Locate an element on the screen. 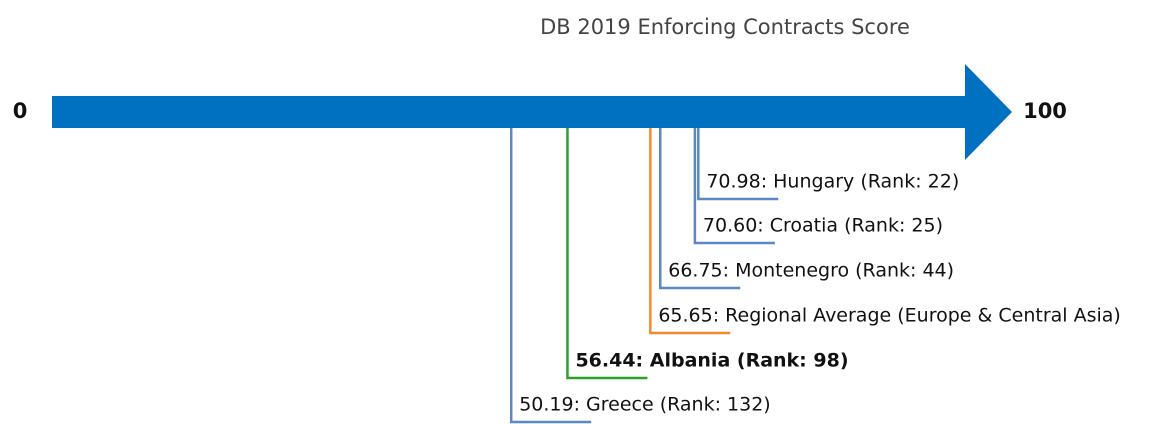  chart-title: DB 2019 Enforcing Contracts Score is located at coordinates (725, 27).